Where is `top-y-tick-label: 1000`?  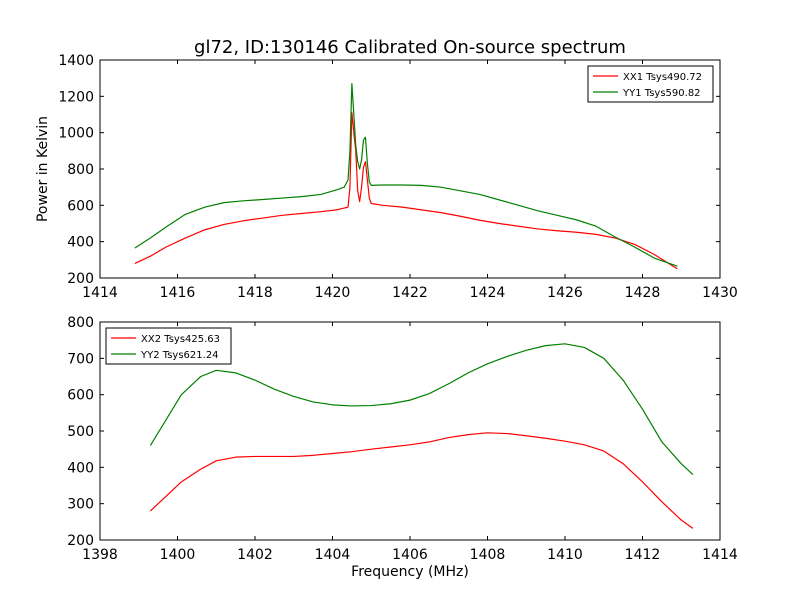 top-y-tick-label: 1000 is located at coordinates (76, 134).